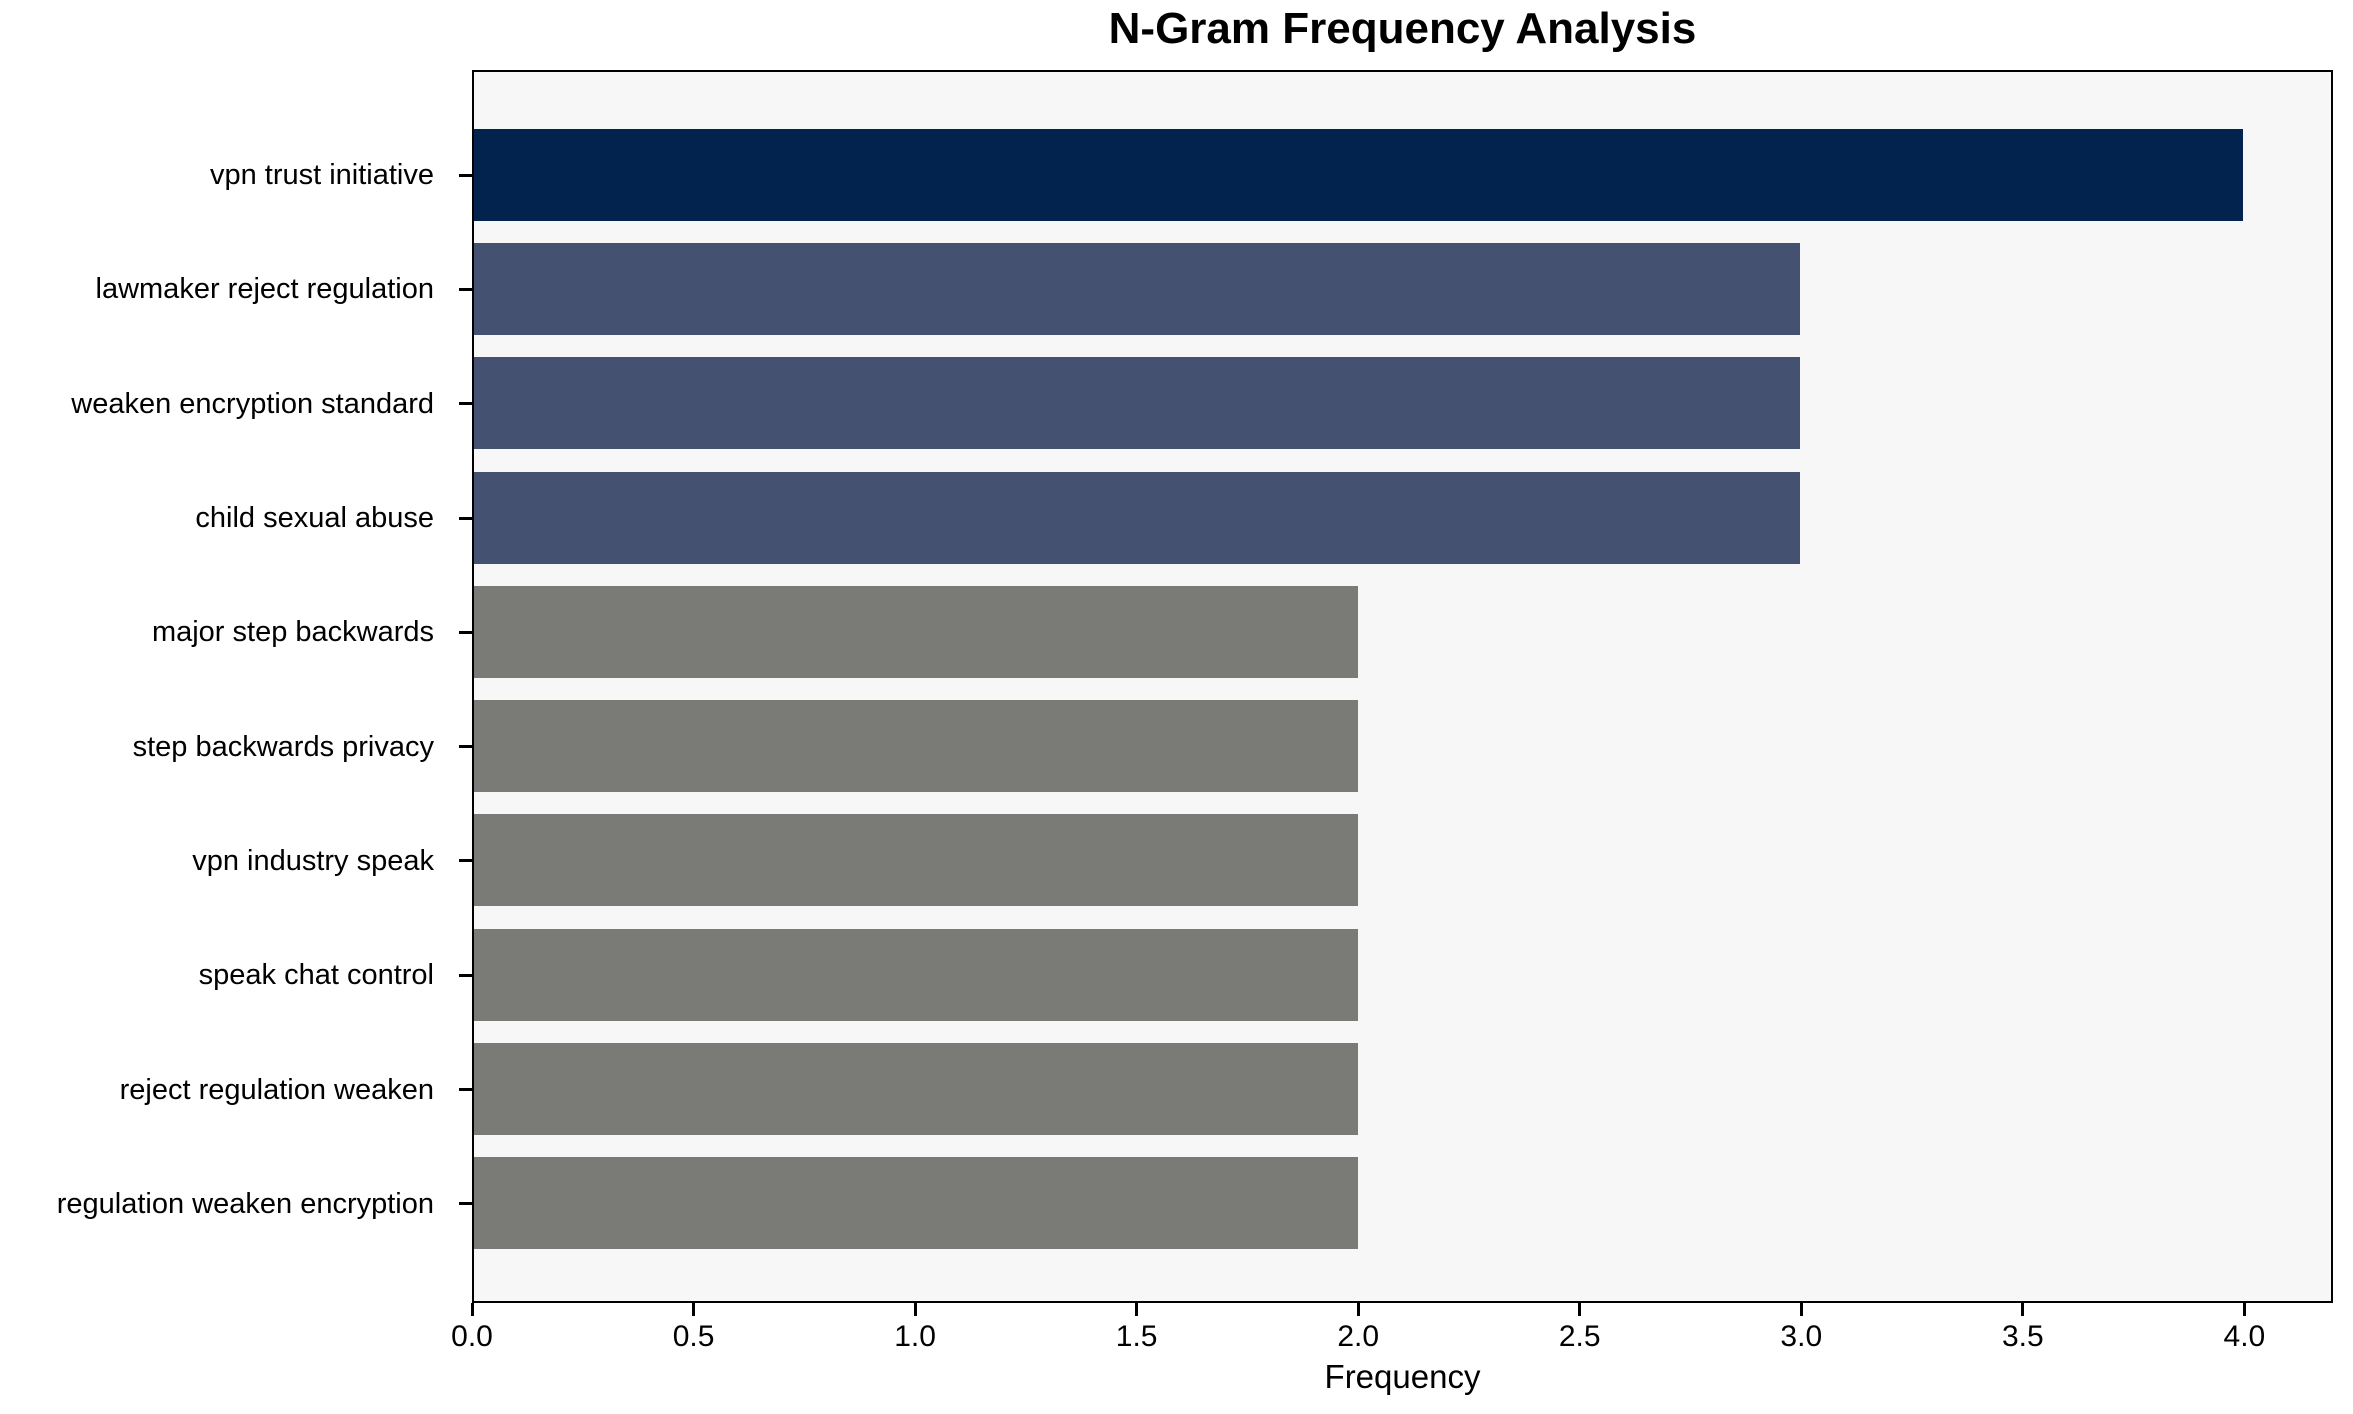 The height and width of the screenshot is (1414, 2353). What do you see at coordinates (472, 1336) in the screenshot?
I see `x-tick-label: 0.0` at bounding box center [472, 1336].